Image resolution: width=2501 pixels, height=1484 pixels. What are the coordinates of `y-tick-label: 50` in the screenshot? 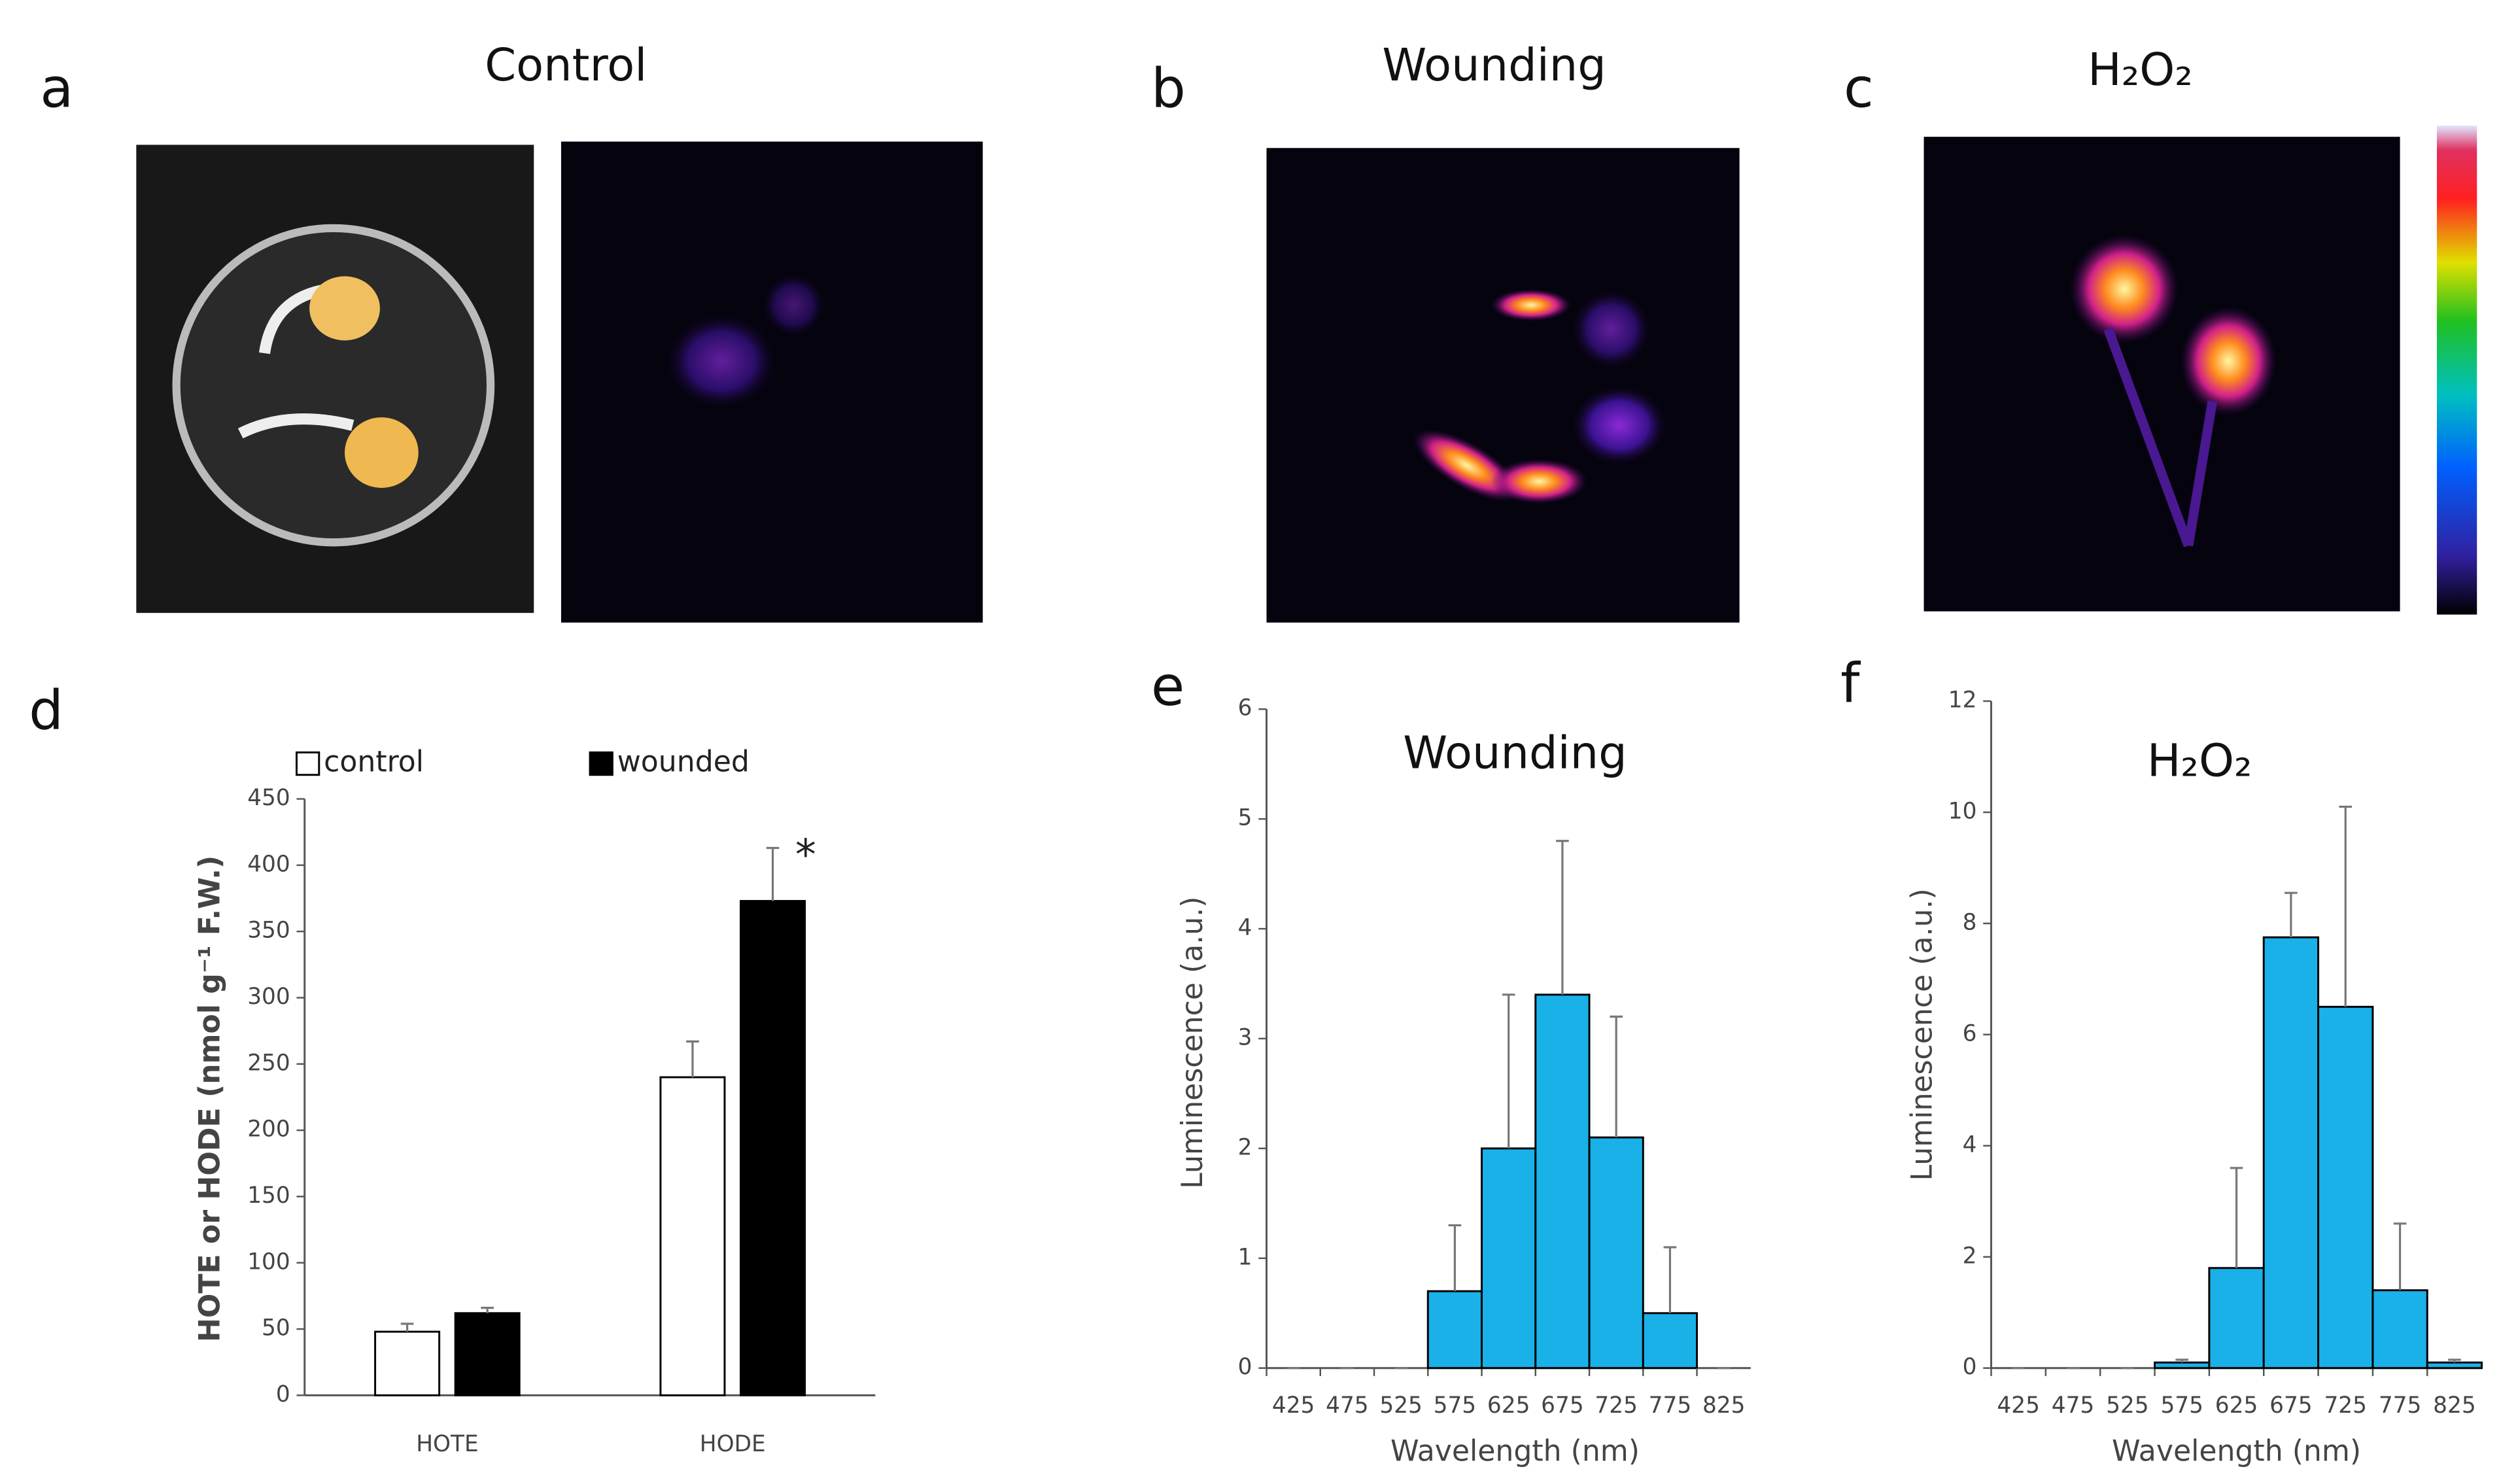 It's located at (276, 1328).